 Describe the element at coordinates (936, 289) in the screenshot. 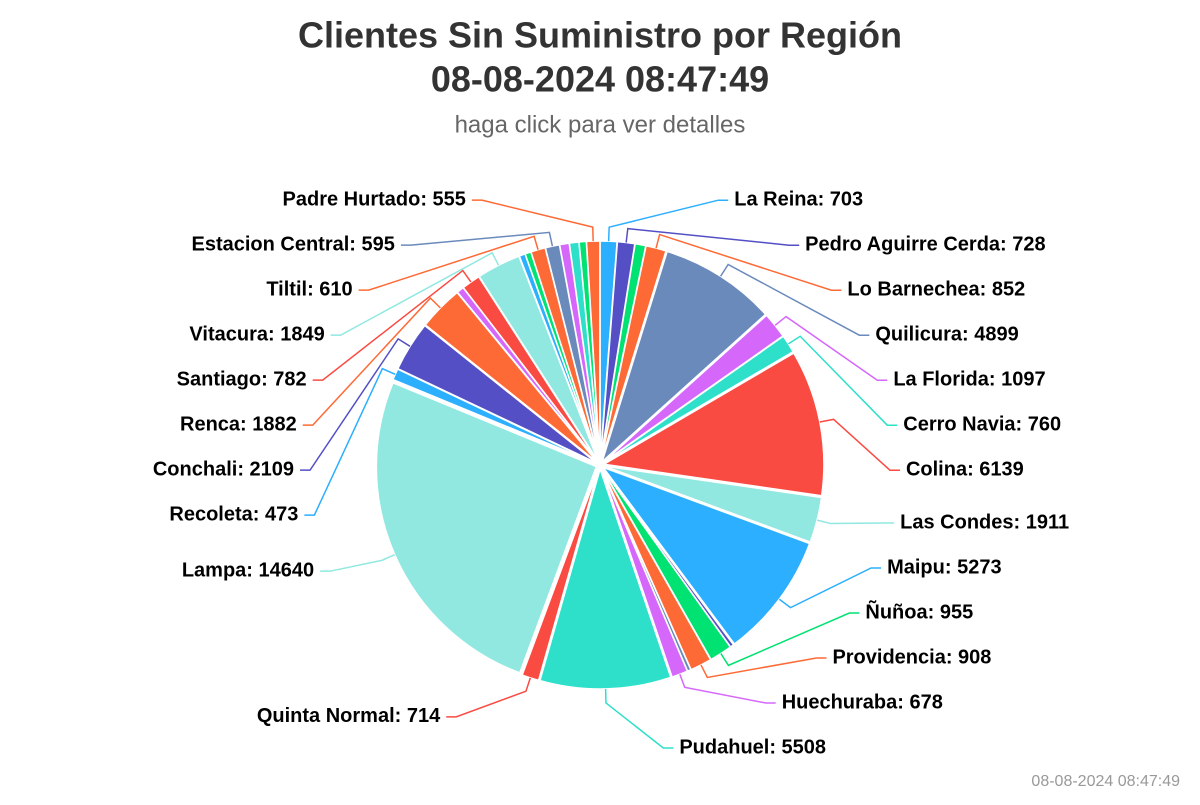

I see `data-label: Lo Barnechea: 852` at that location.